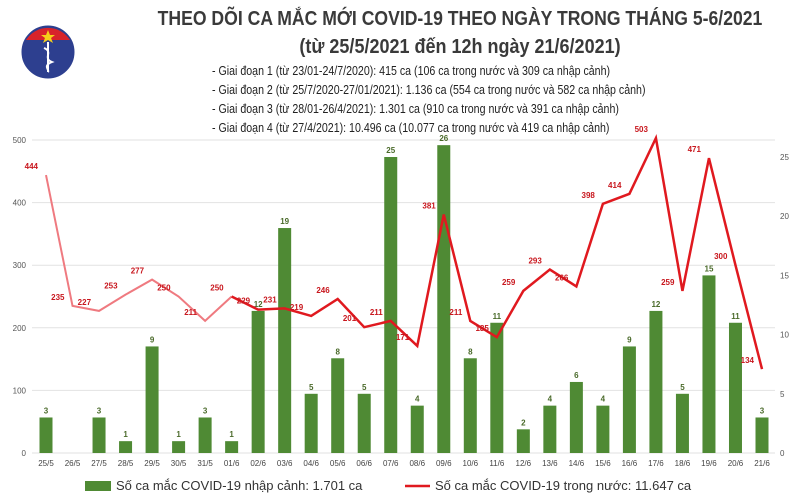 Image resolution: width=800 pixels, height=500 pixels. What do you see at coordinates (429, 205) in the screenshot?
I see `line-label: 381` at bounding box center [429, 205].